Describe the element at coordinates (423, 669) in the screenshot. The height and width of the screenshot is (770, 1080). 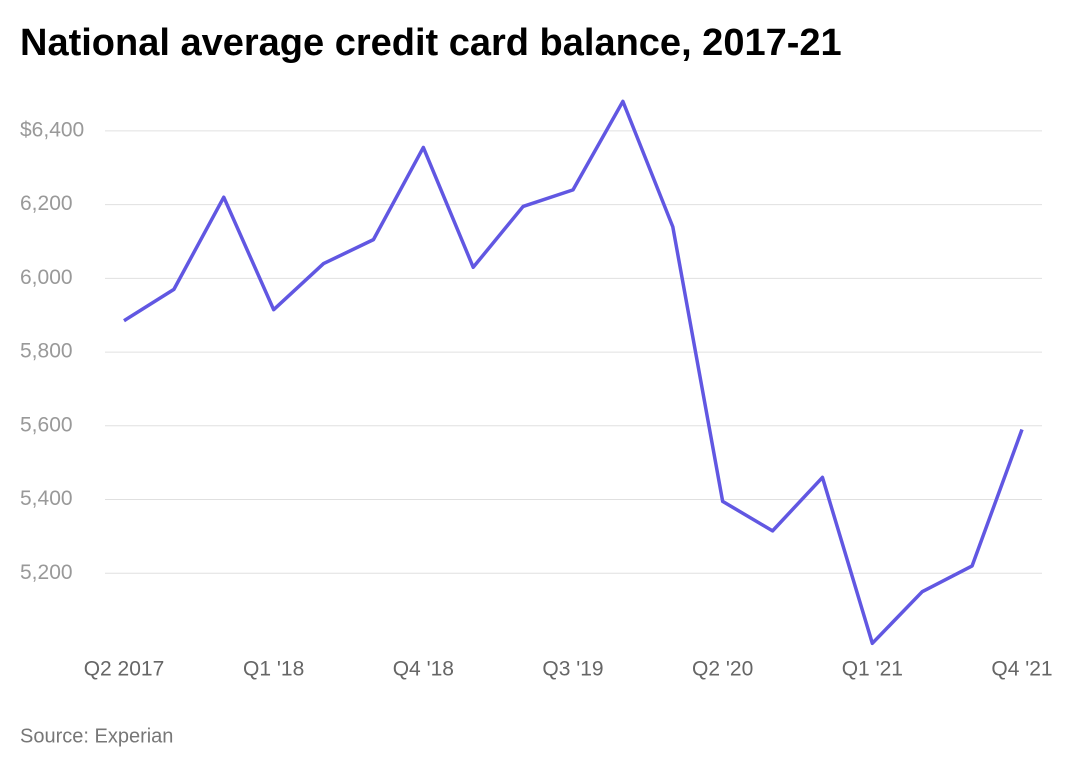
I see `x-tick-label: Q4 '18` at that location.